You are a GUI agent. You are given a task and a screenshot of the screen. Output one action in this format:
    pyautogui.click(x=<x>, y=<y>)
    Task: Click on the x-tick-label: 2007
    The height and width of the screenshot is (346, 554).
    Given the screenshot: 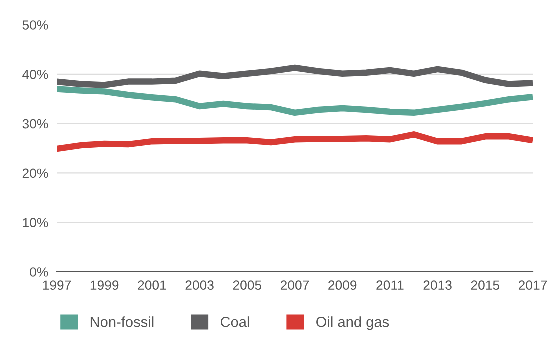 What is the action you would take?
    pyautogui.click(x=295, y=285)
    